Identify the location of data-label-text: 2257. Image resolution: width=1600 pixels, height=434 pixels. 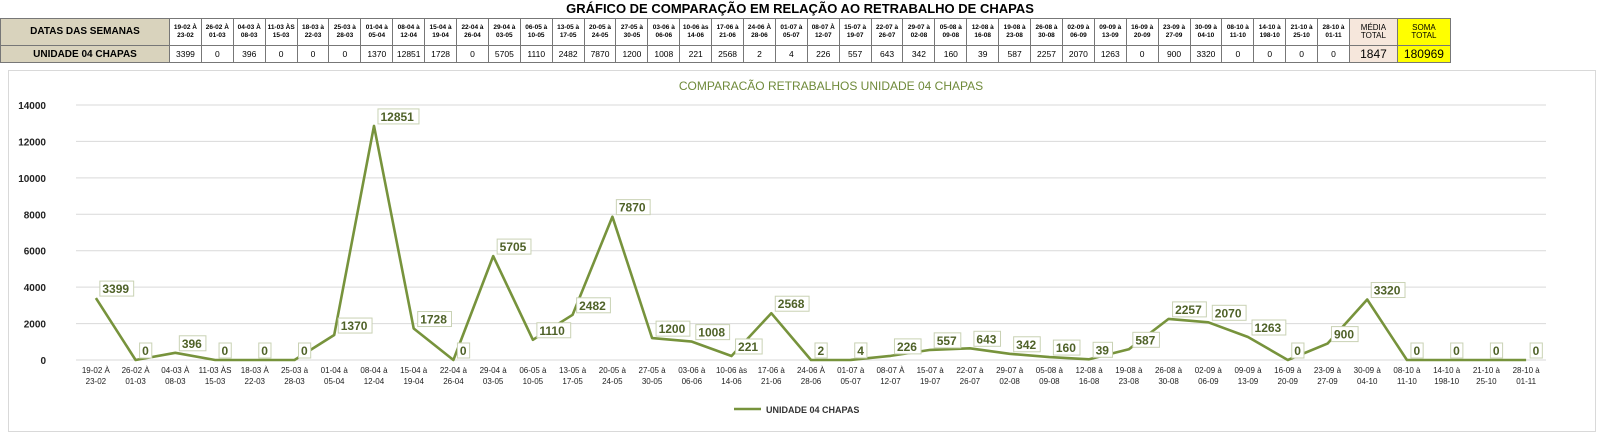
(1188, 310).